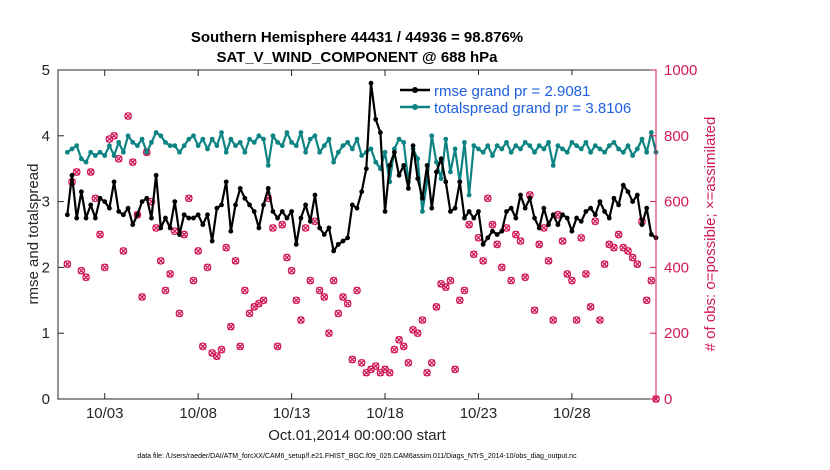  Describe the element at coordinates (676, 202) in the screenshot. I see `y2-tick-label: 600` at that location.